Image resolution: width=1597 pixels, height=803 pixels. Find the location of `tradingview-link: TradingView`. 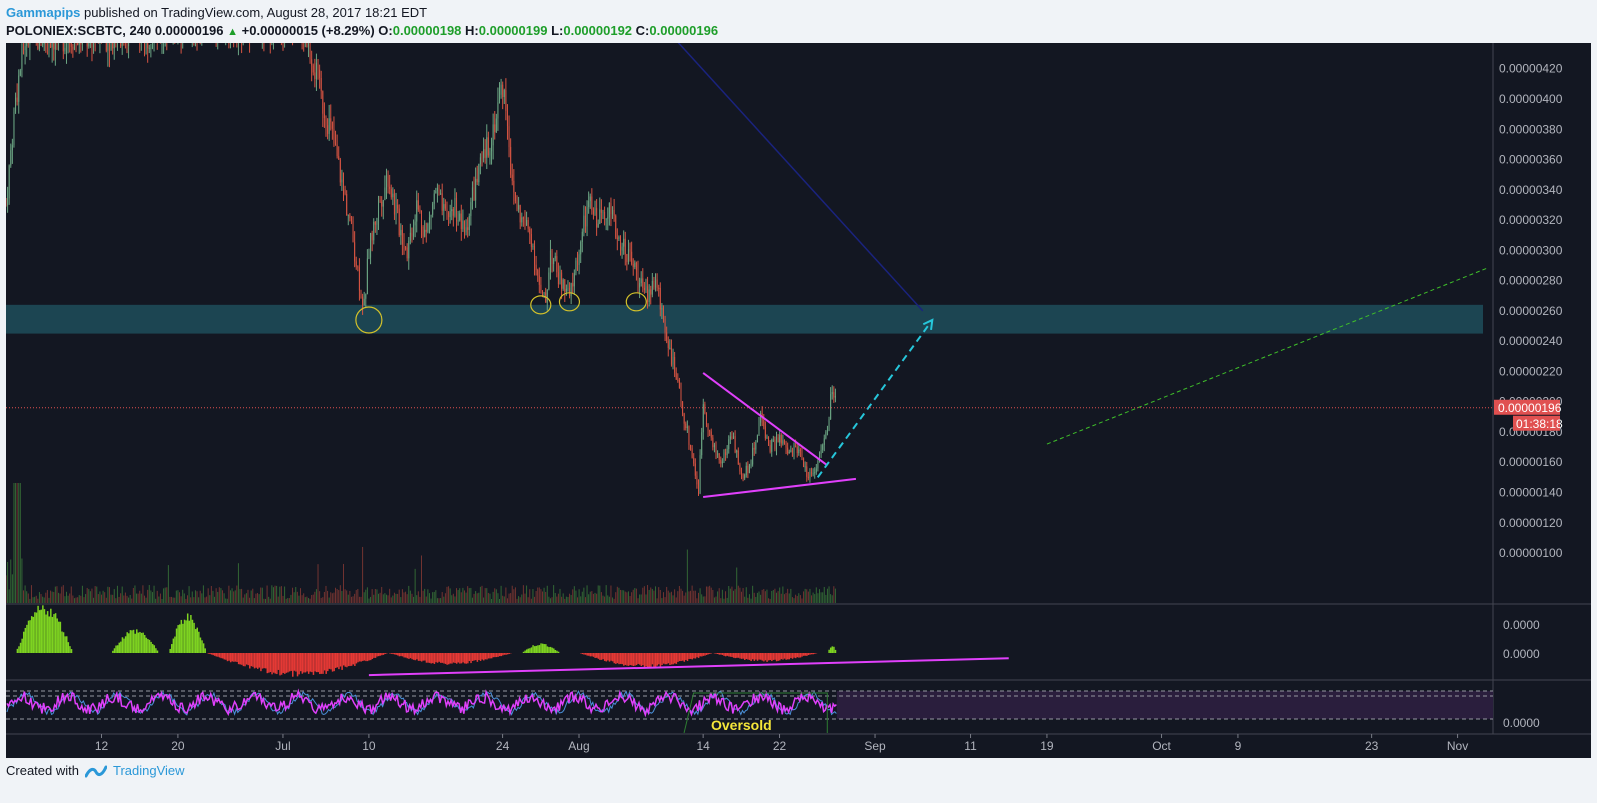

tradingview-link: TradingView is located at coordinates (148, 770).